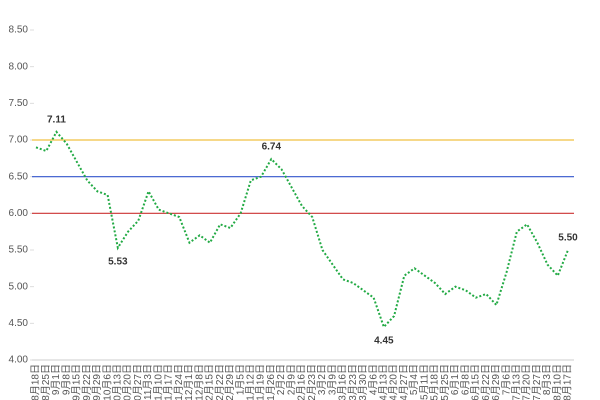 This screenshot has height=400, width=600. I want to click on x-tick-label: 12月8日, so click(199, 382).